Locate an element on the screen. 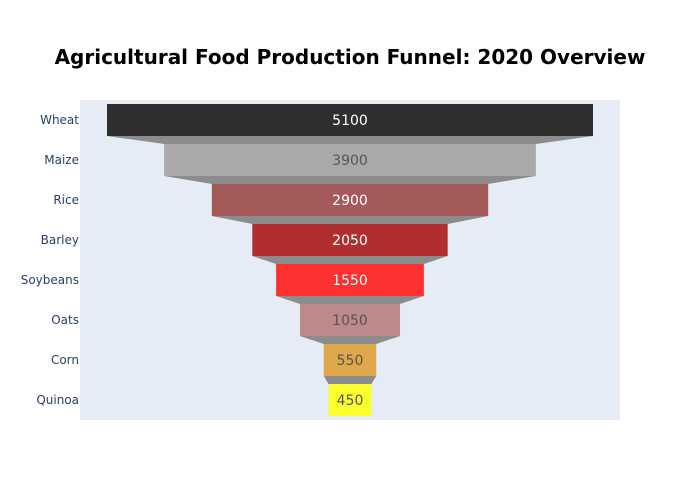 This screenshot has height=500, width=700. category-label-barley: Barley is located at coordinates (60, 240).